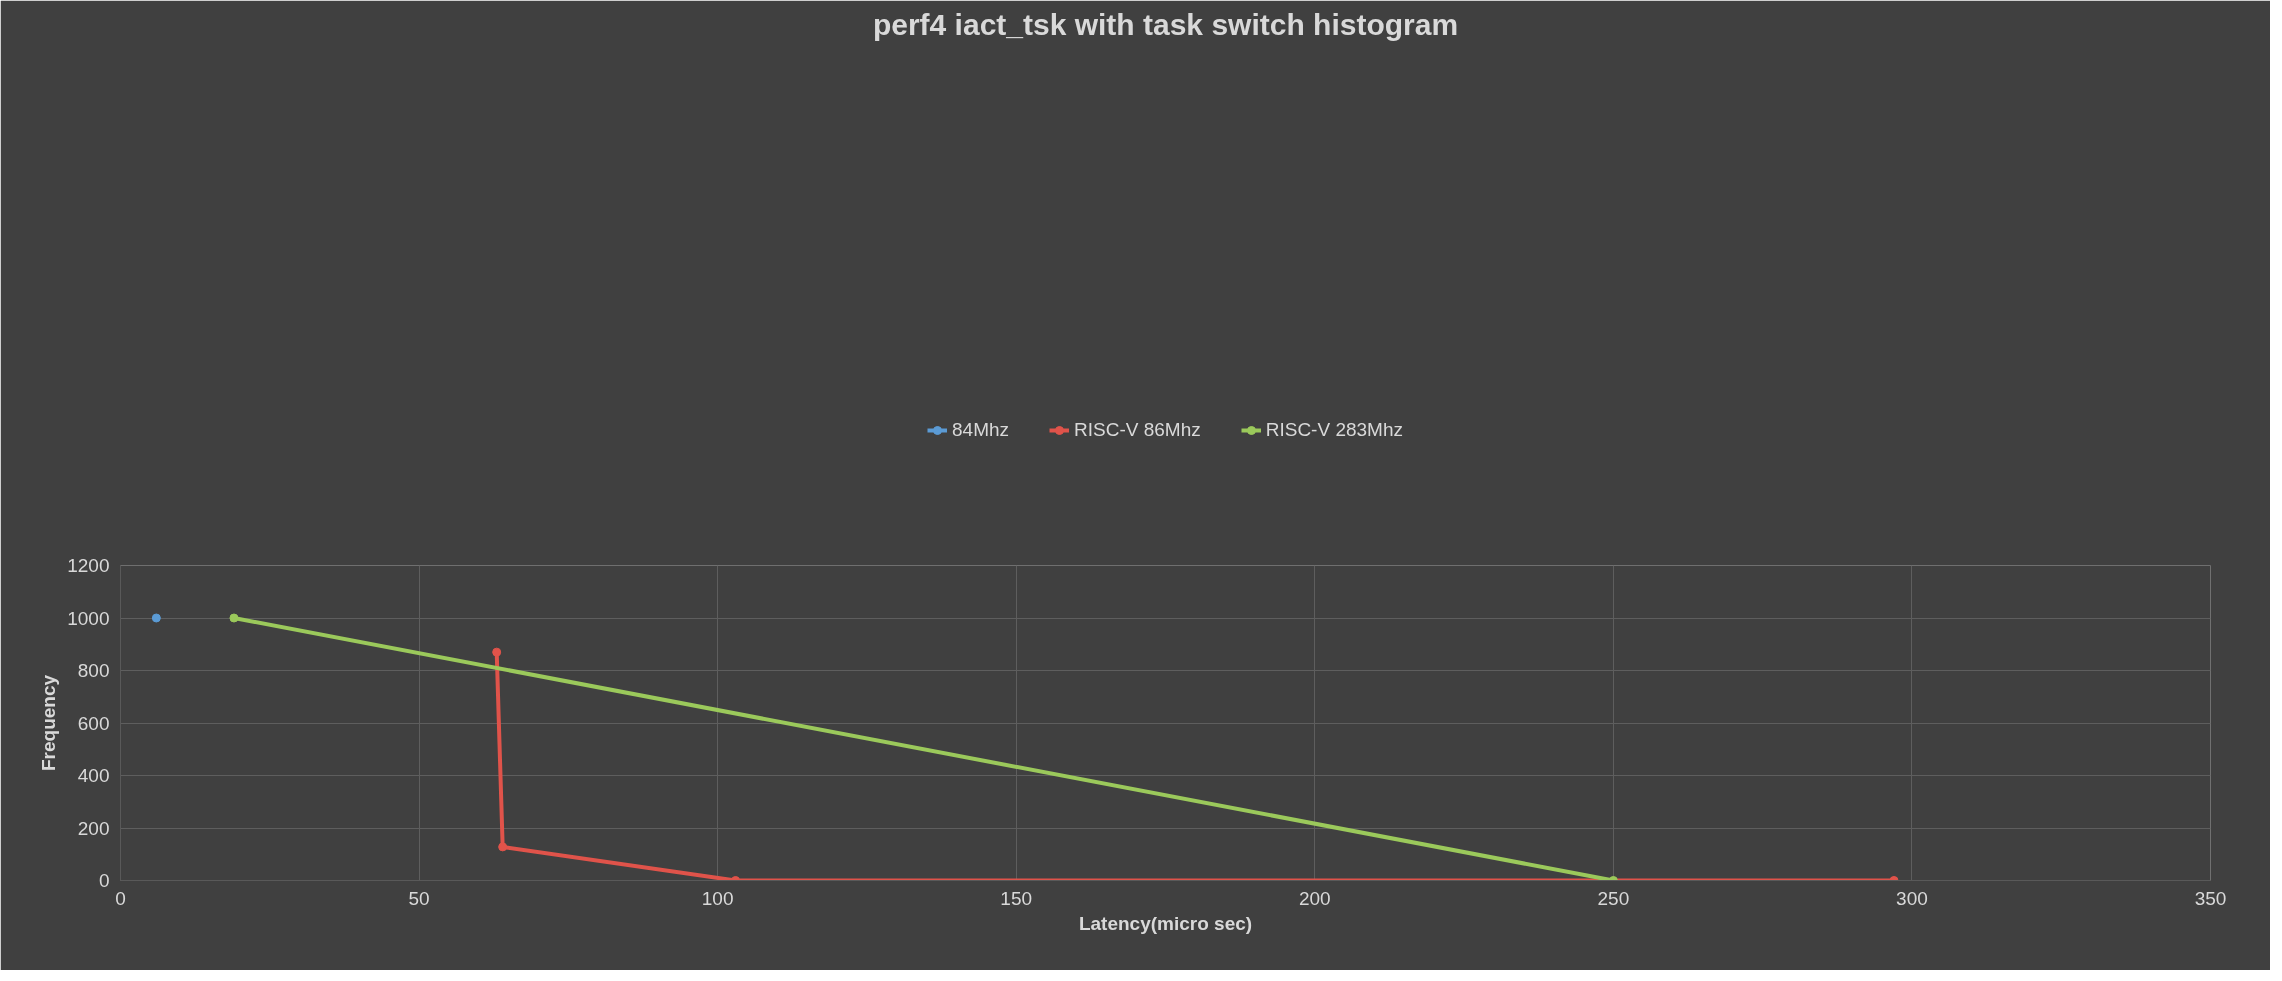 The height and width of the screenshot is (981, 2282). What do you see at coordinates (104, 880) in the screenshot?
I see `y-tick-label: 0` at bounding box center [104, 880].